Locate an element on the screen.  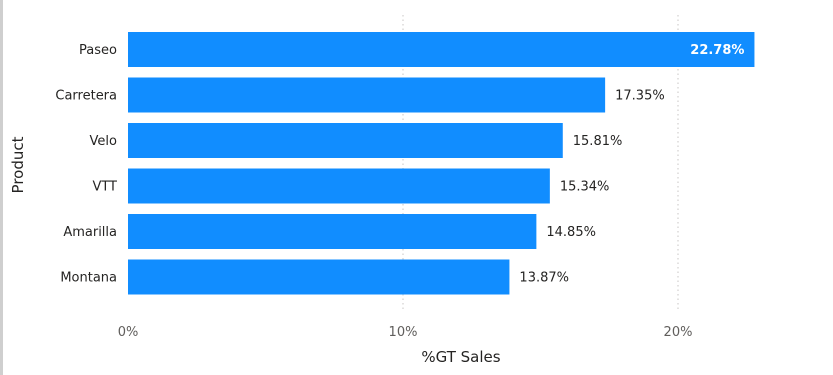
category-axis: Paseo Carretera Velo VTT Amarilla Montana is located at coordinates (86, 164).